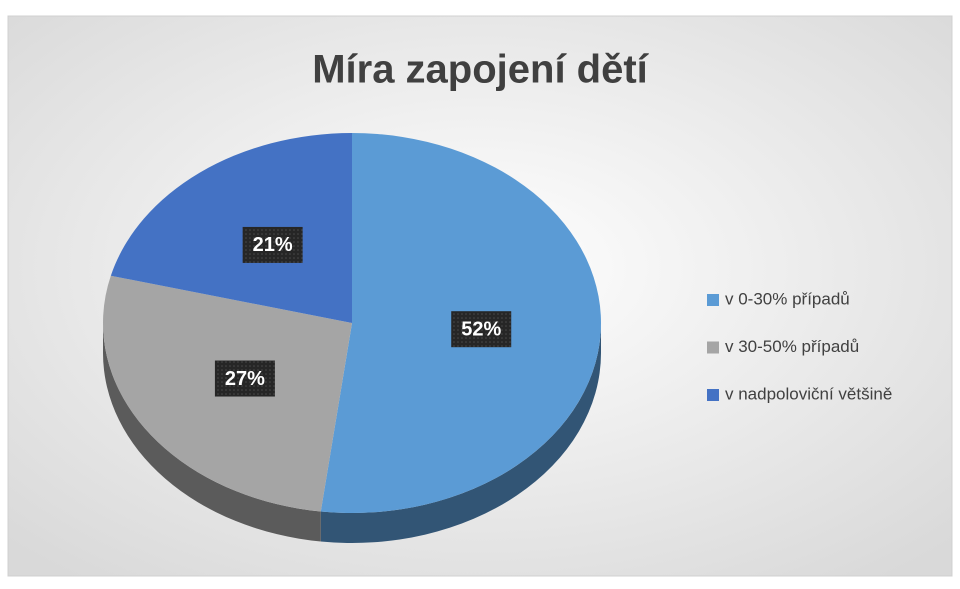 The width and height of the screenshot is (960, 589). I want to click on data-label: 21%, so click(273, 245).